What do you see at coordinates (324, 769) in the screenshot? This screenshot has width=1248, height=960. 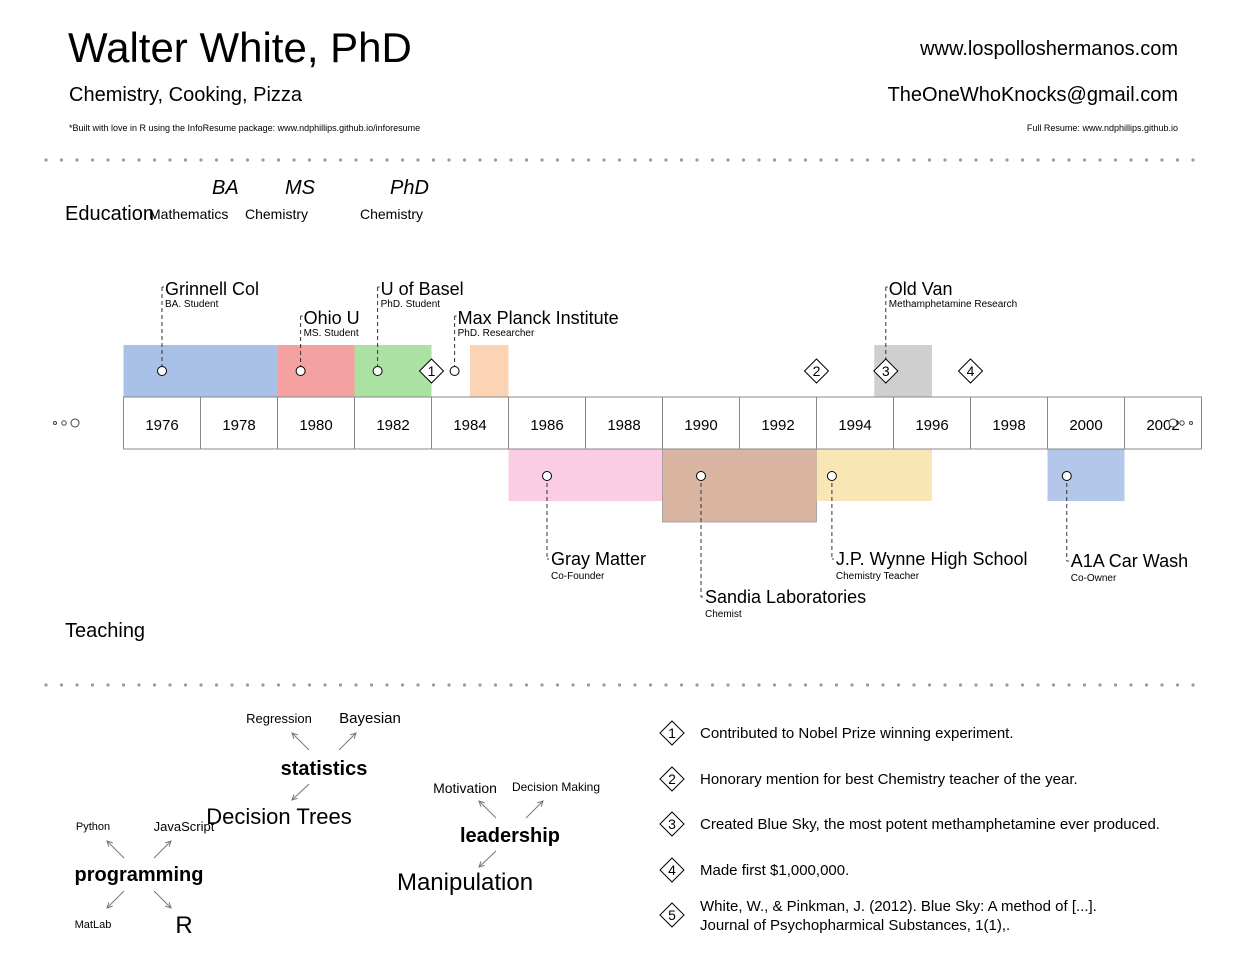 I see `skill-statistics: statistics` at bounding box center [324, 769].